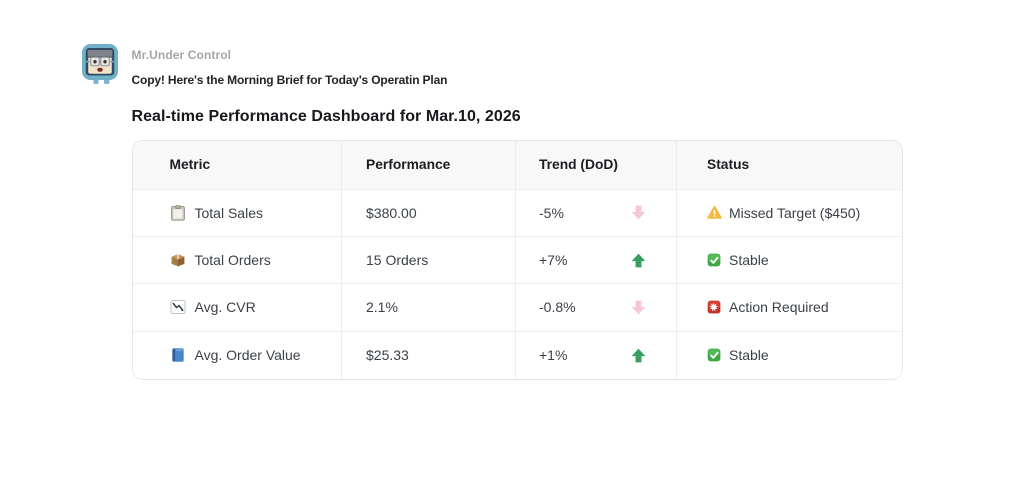 This screenshot has height=483, width=1024. What do you see at coordinates (397, 260) in the screenshot?
I see `performance-value: 15 Orders` at bounding box center [397, 260].